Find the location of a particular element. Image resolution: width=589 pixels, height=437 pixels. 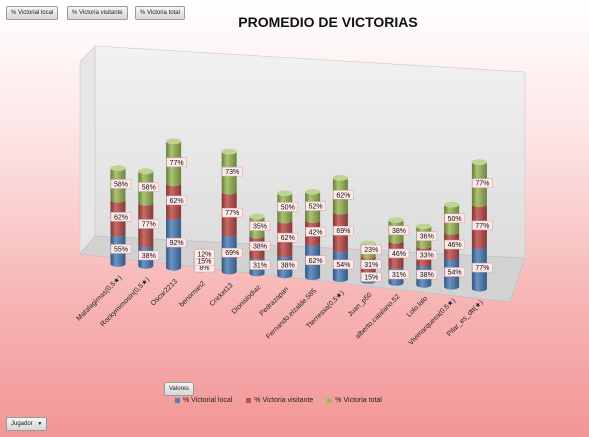

data-label-text: 15% is located at coordinates (371, 277).